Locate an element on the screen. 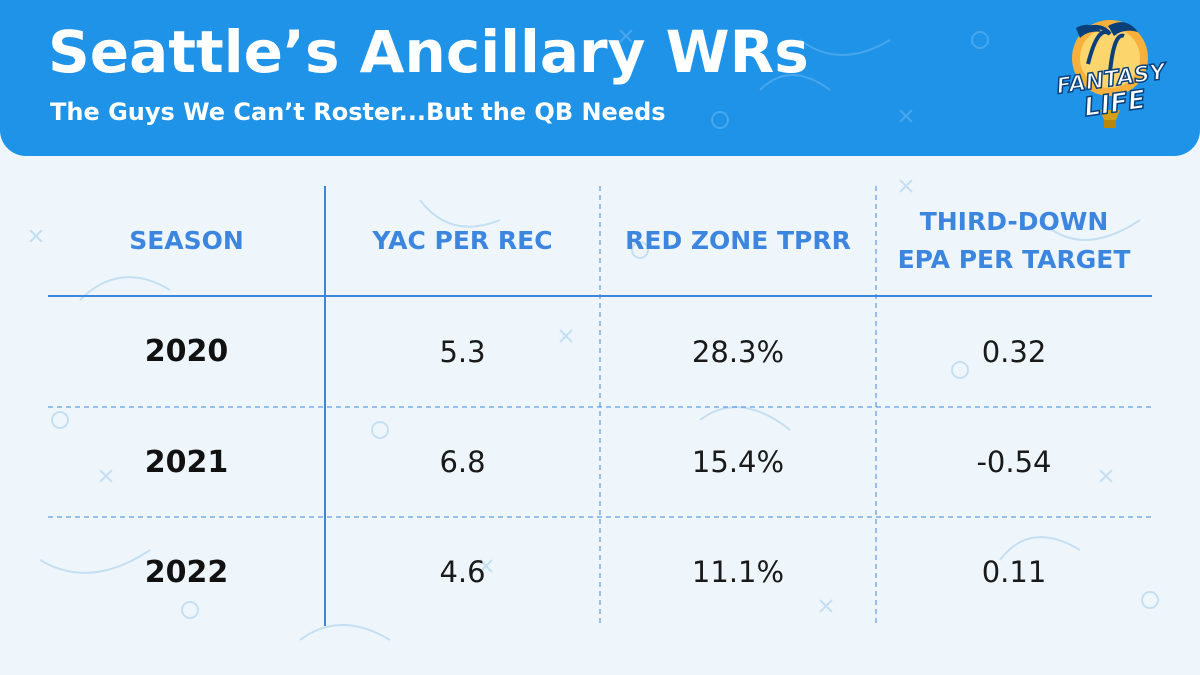 The width and height of the screenshot is (1200, 675). col-header-yac: YAC PER REC is located at coordinates (462, 240).